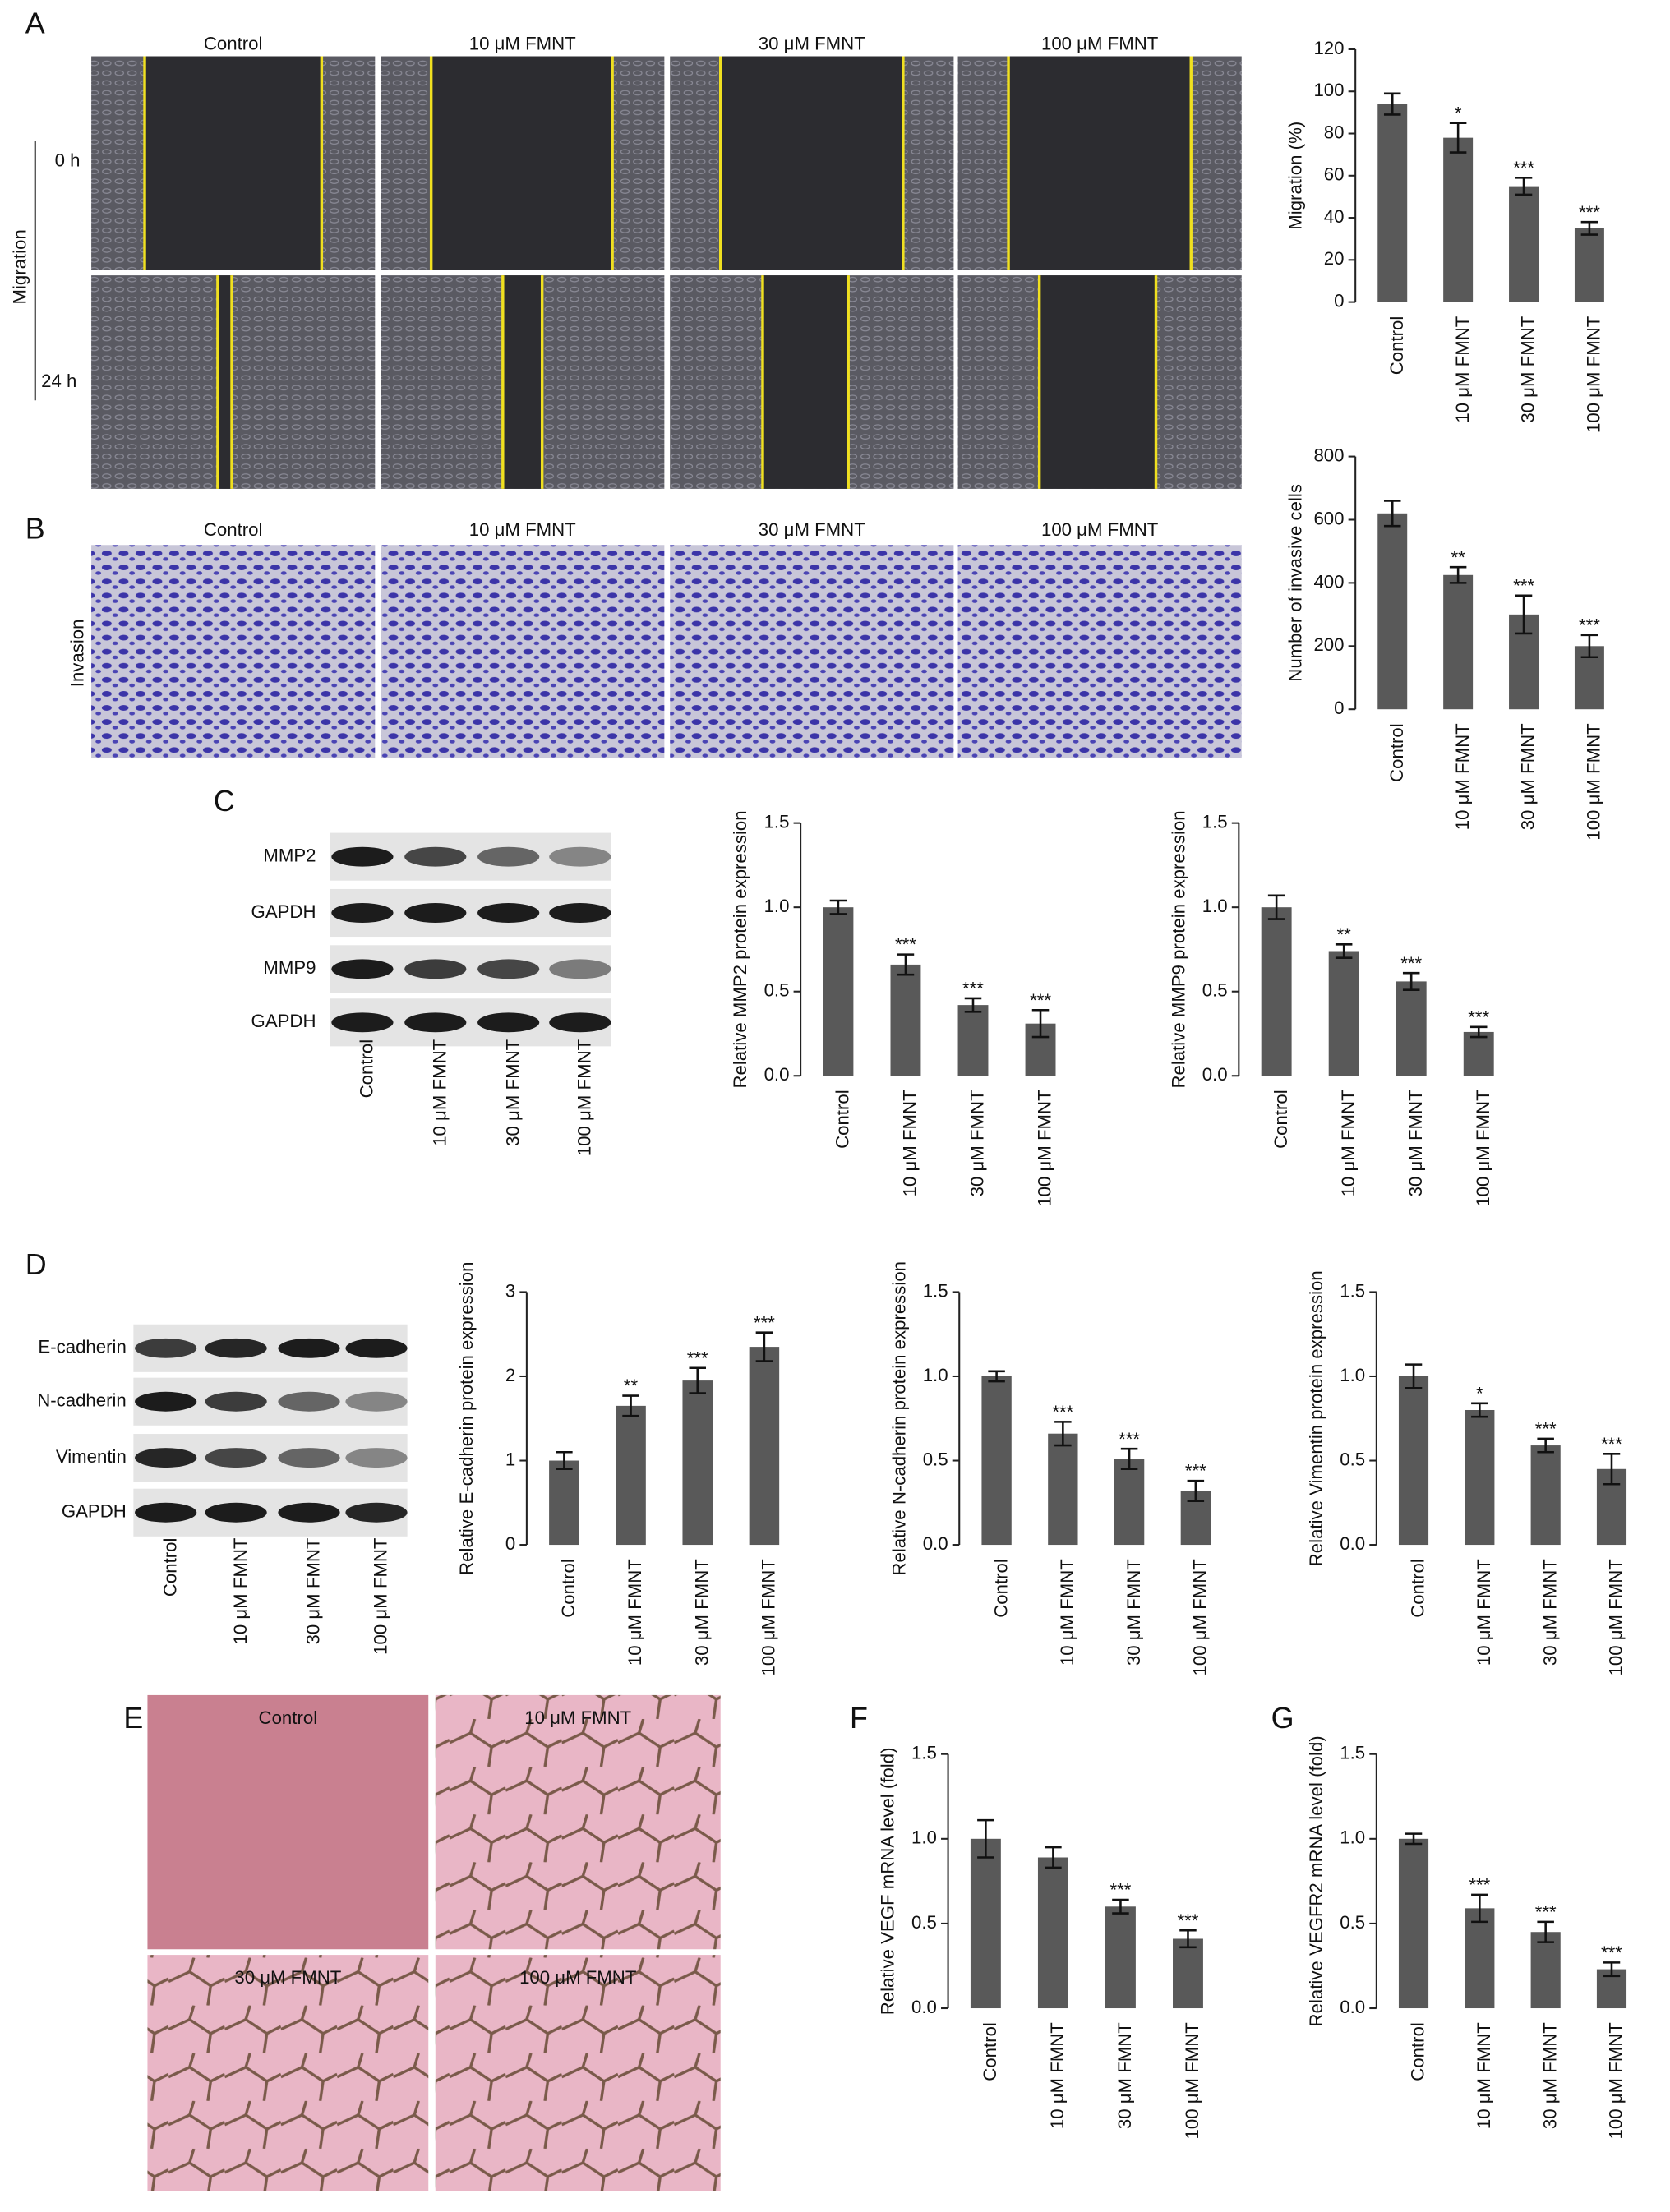 The image size is (1670, 2212). Describe the element at coordinates (58, 381) in the screenshot. I see `row-label: 24 h` at that location.